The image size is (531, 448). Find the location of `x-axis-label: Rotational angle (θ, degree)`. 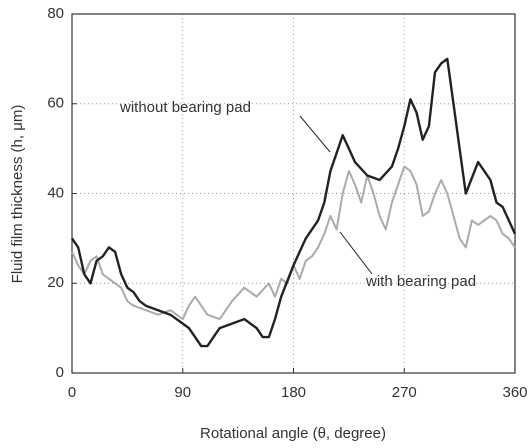

x-axis-label: Rotational angle (θ, degree) is located at coordinates (293, 433).